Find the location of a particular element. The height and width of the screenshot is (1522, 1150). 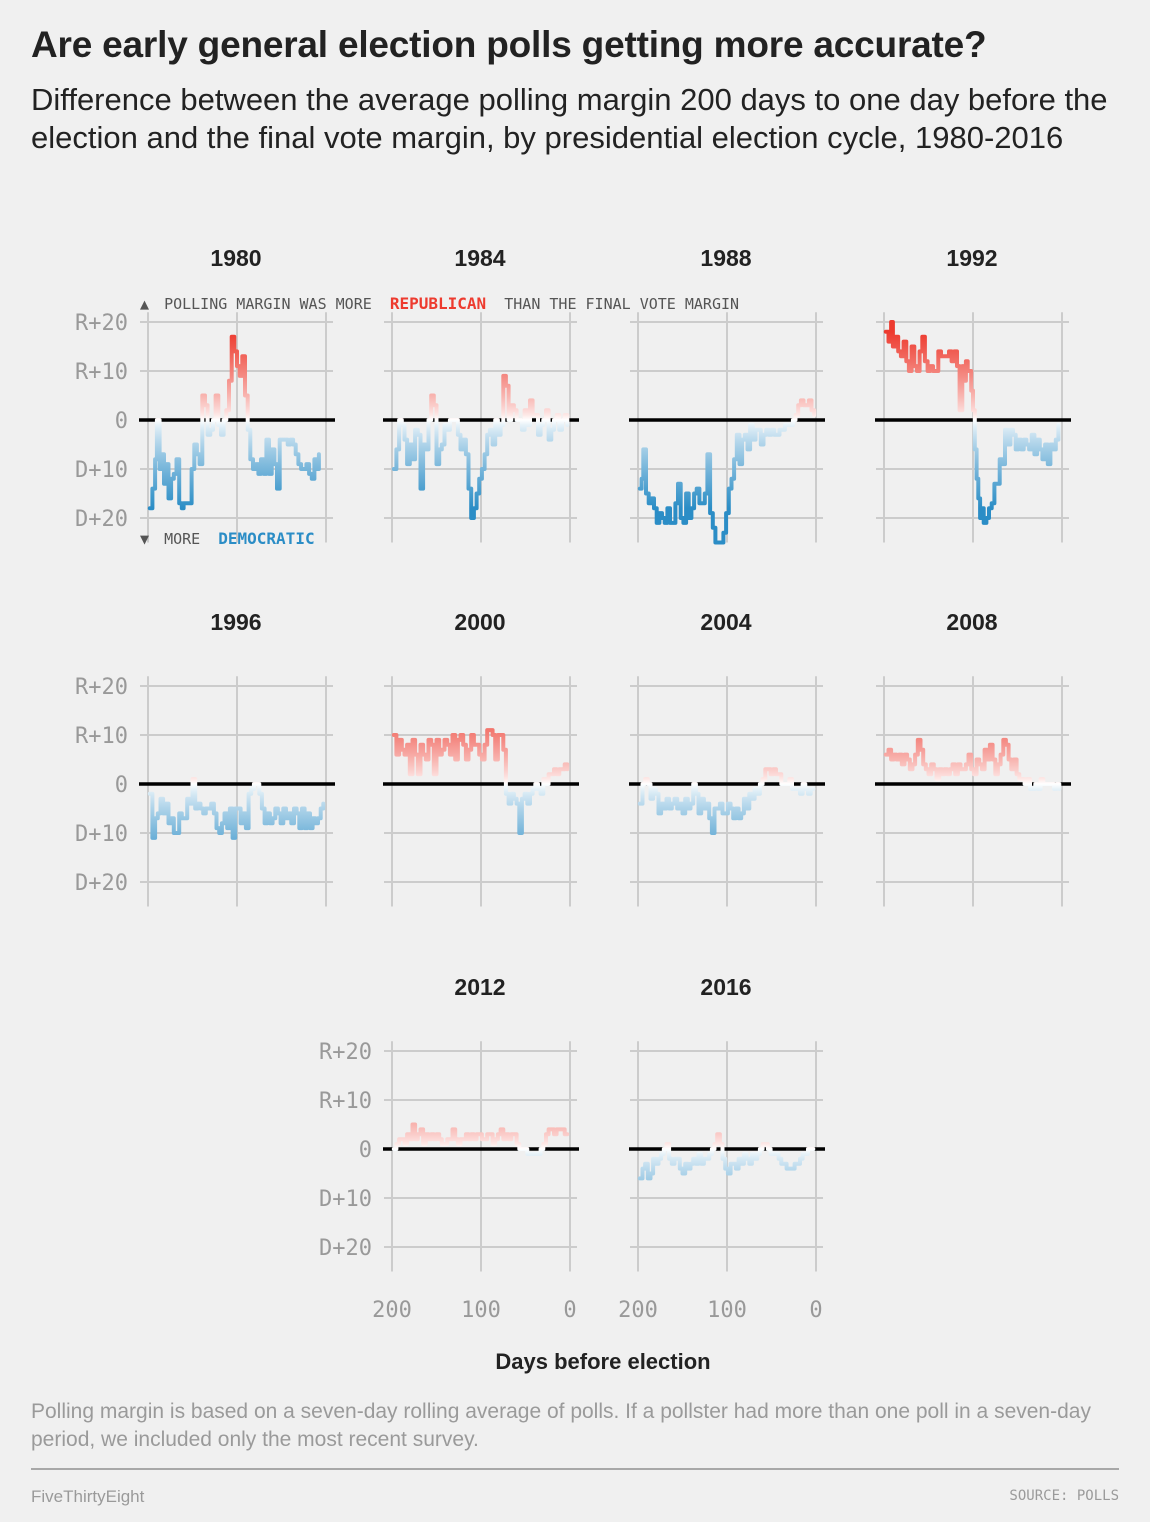

panel-title: 2004 is located at coordinates (725, 622).